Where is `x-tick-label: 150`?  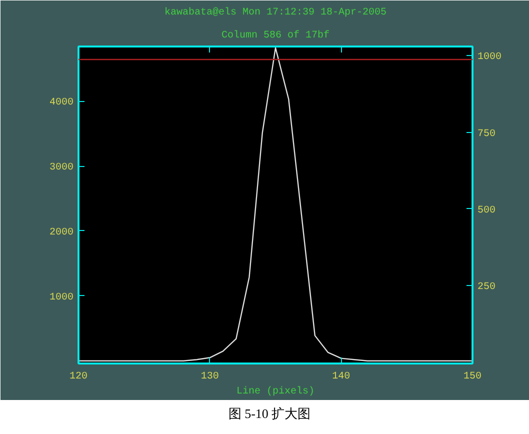 x-tick-label: 150 is located at coordinates (473, 377).